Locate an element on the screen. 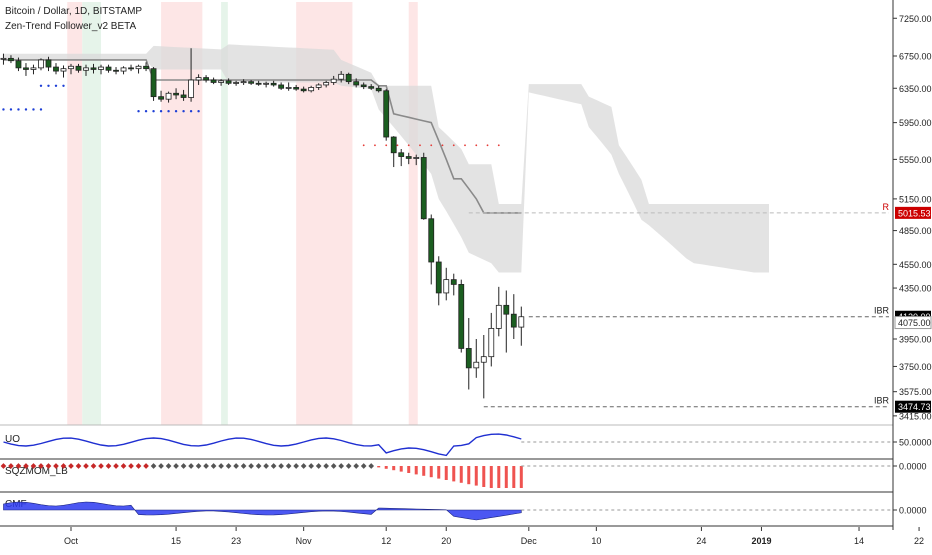 This screenshot has width=932, height=555. price-tick-label: 4550.00 is located at coordinates (915, 265).